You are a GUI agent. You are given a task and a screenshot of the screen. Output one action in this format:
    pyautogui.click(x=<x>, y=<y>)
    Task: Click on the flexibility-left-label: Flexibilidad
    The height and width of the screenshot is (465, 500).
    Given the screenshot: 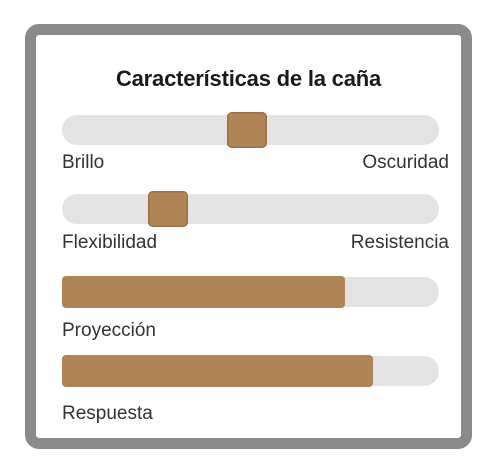 What is the action you would take?
    pyautogui.click(x=110, y=242)
    